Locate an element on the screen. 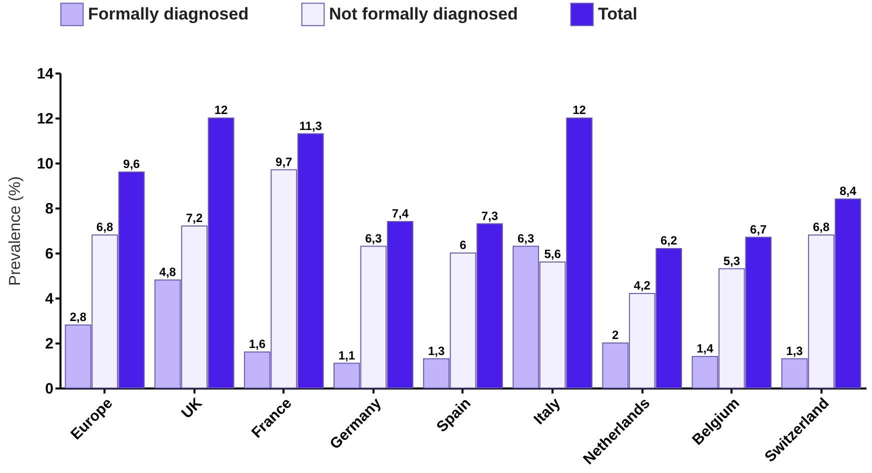 The height and width of the screenshot is (473, 872). data-label: 4,2 is located at coordinates (642, 285).